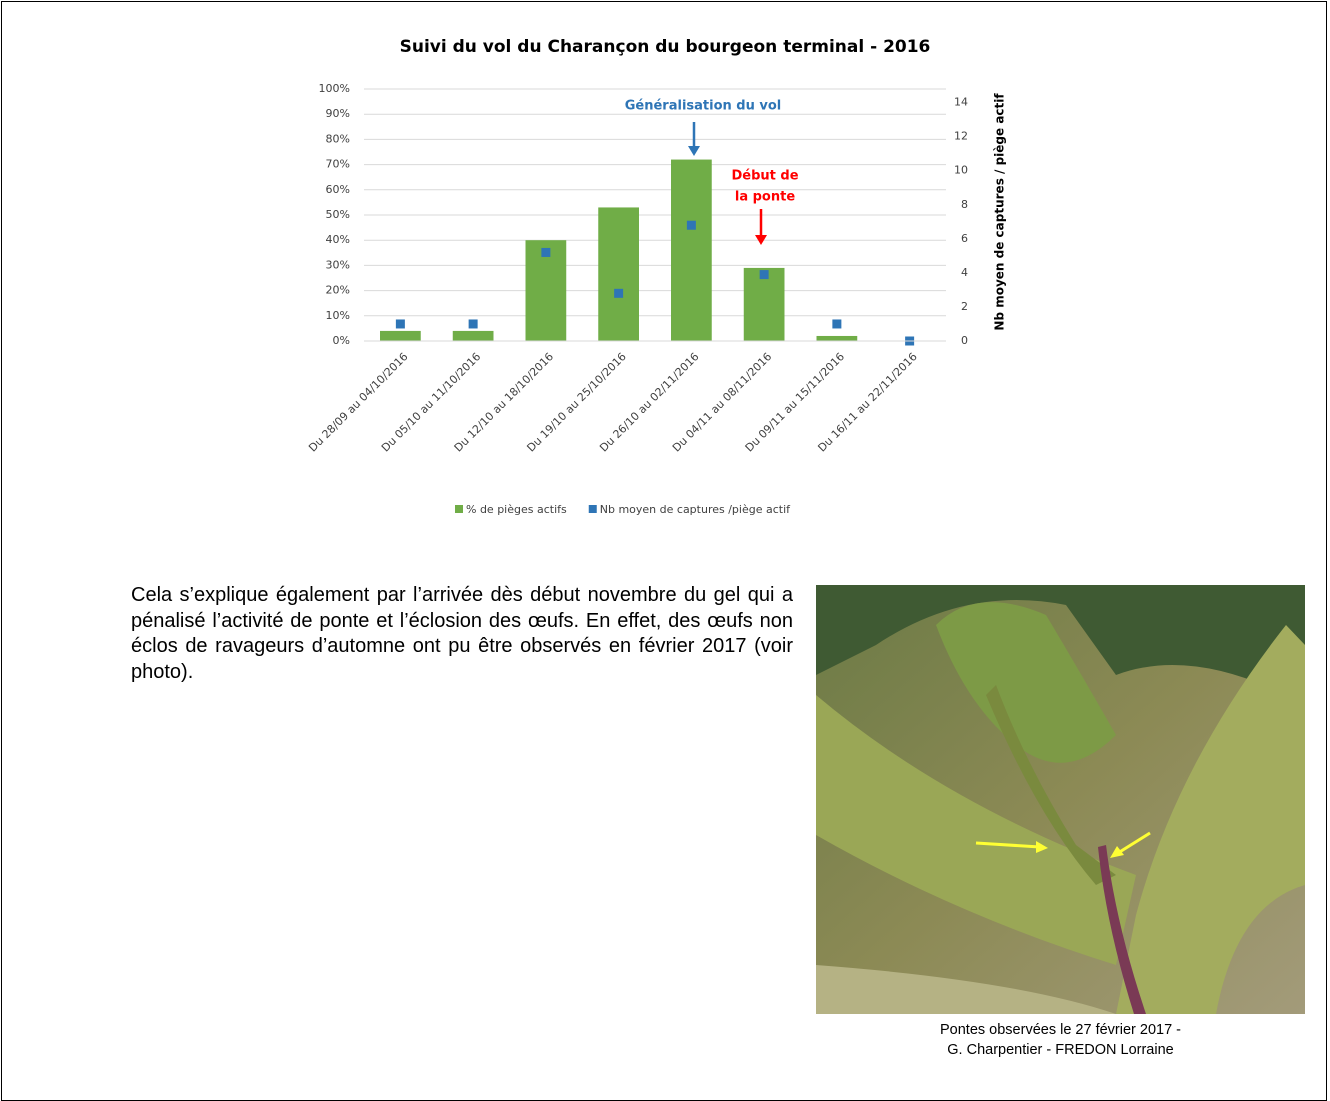  Describe the element at coordinates (1060, 1030) in the screenshot. I see `photo-caption: Pontes observées le 27 février 2017 -` at that location.